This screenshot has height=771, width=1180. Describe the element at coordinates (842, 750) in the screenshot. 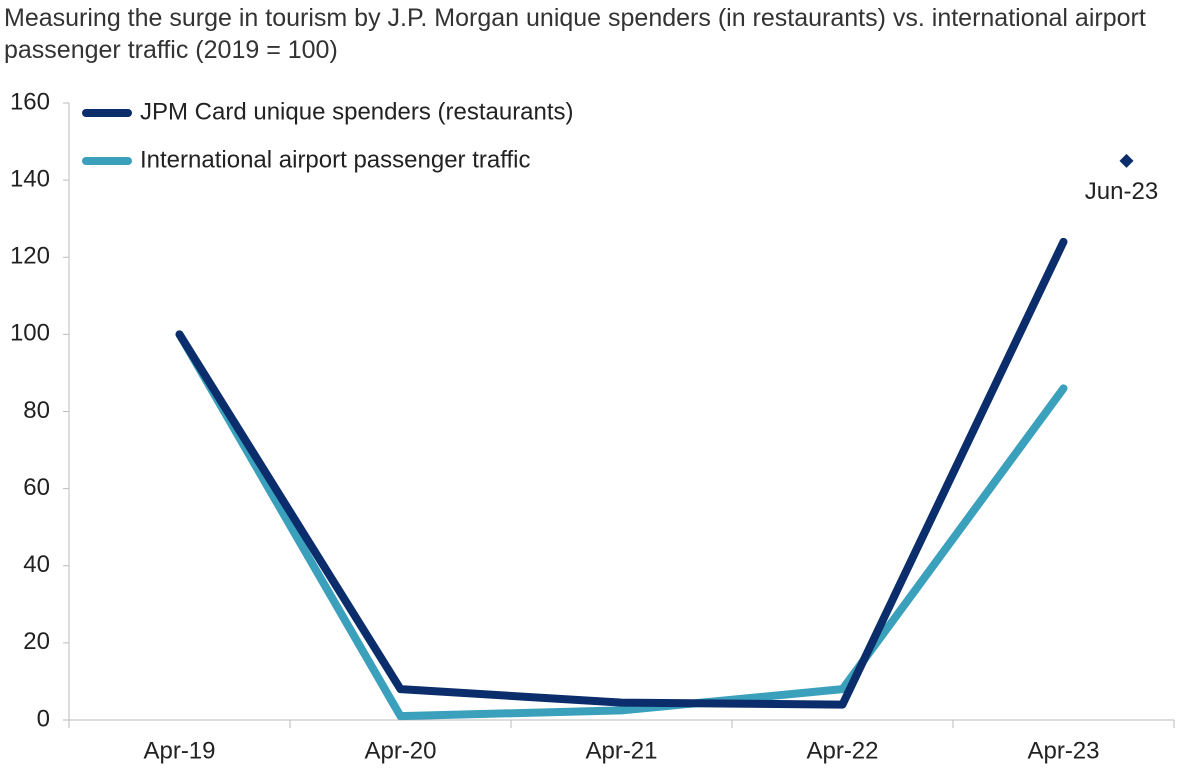

I see `x-tick-label: Apr-22` at that location.